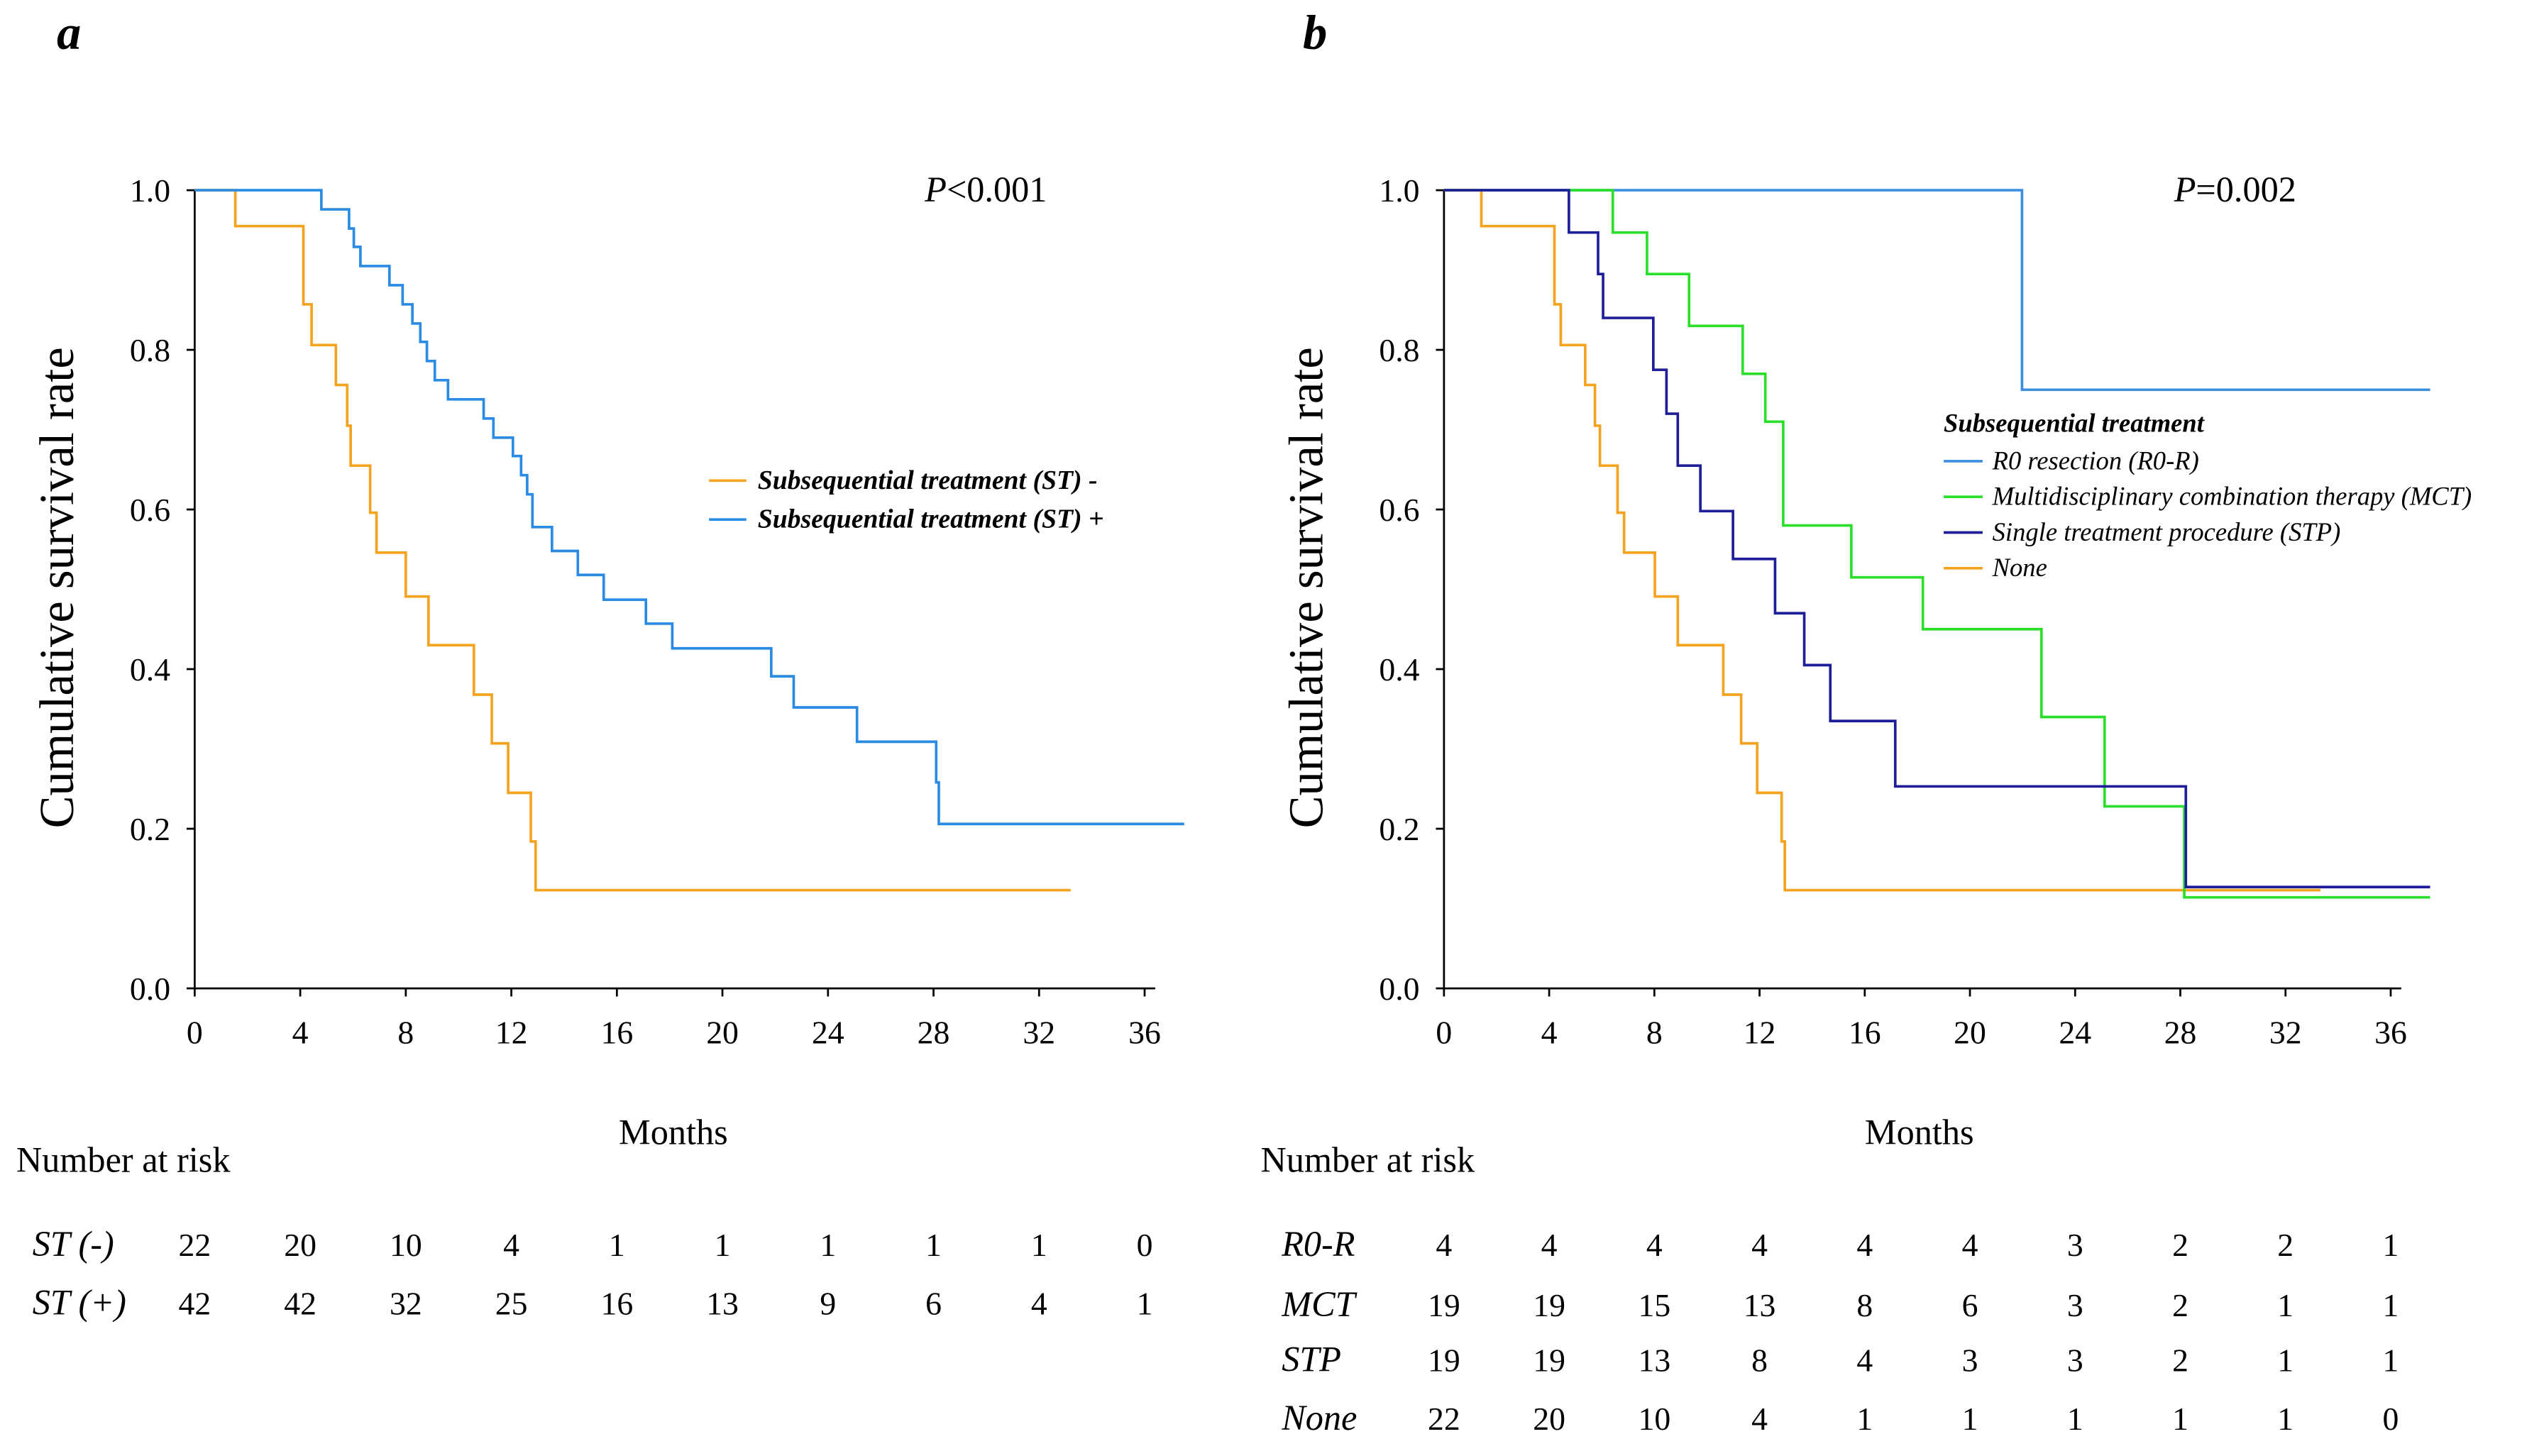 The image size is (2544, 1456). What do you see at coordinates (1549, 1033) in the screenshot?
I see `x-tick-label: 4` at bounding box center [1549, 1033].